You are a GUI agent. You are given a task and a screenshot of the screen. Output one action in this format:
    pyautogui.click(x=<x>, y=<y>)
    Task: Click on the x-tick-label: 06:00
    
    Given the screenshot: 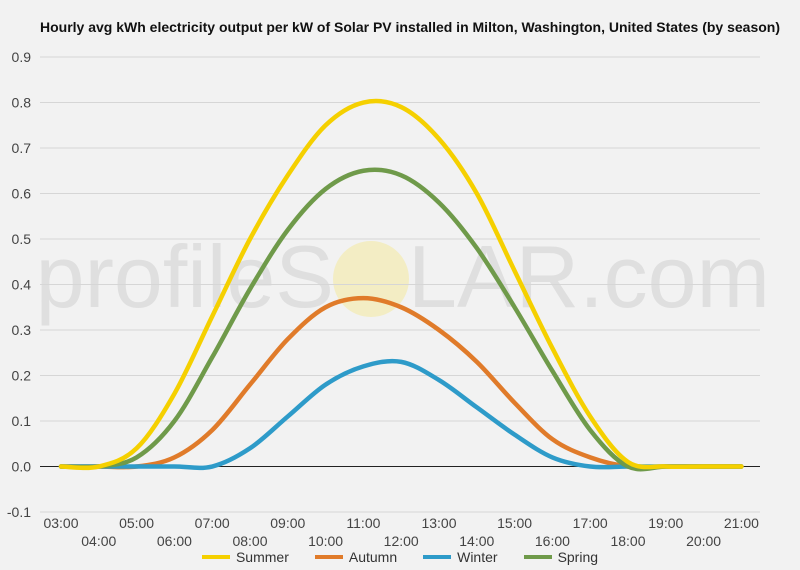 What is the action you would take?
    pyautogui.click(x=174, y=541)
    